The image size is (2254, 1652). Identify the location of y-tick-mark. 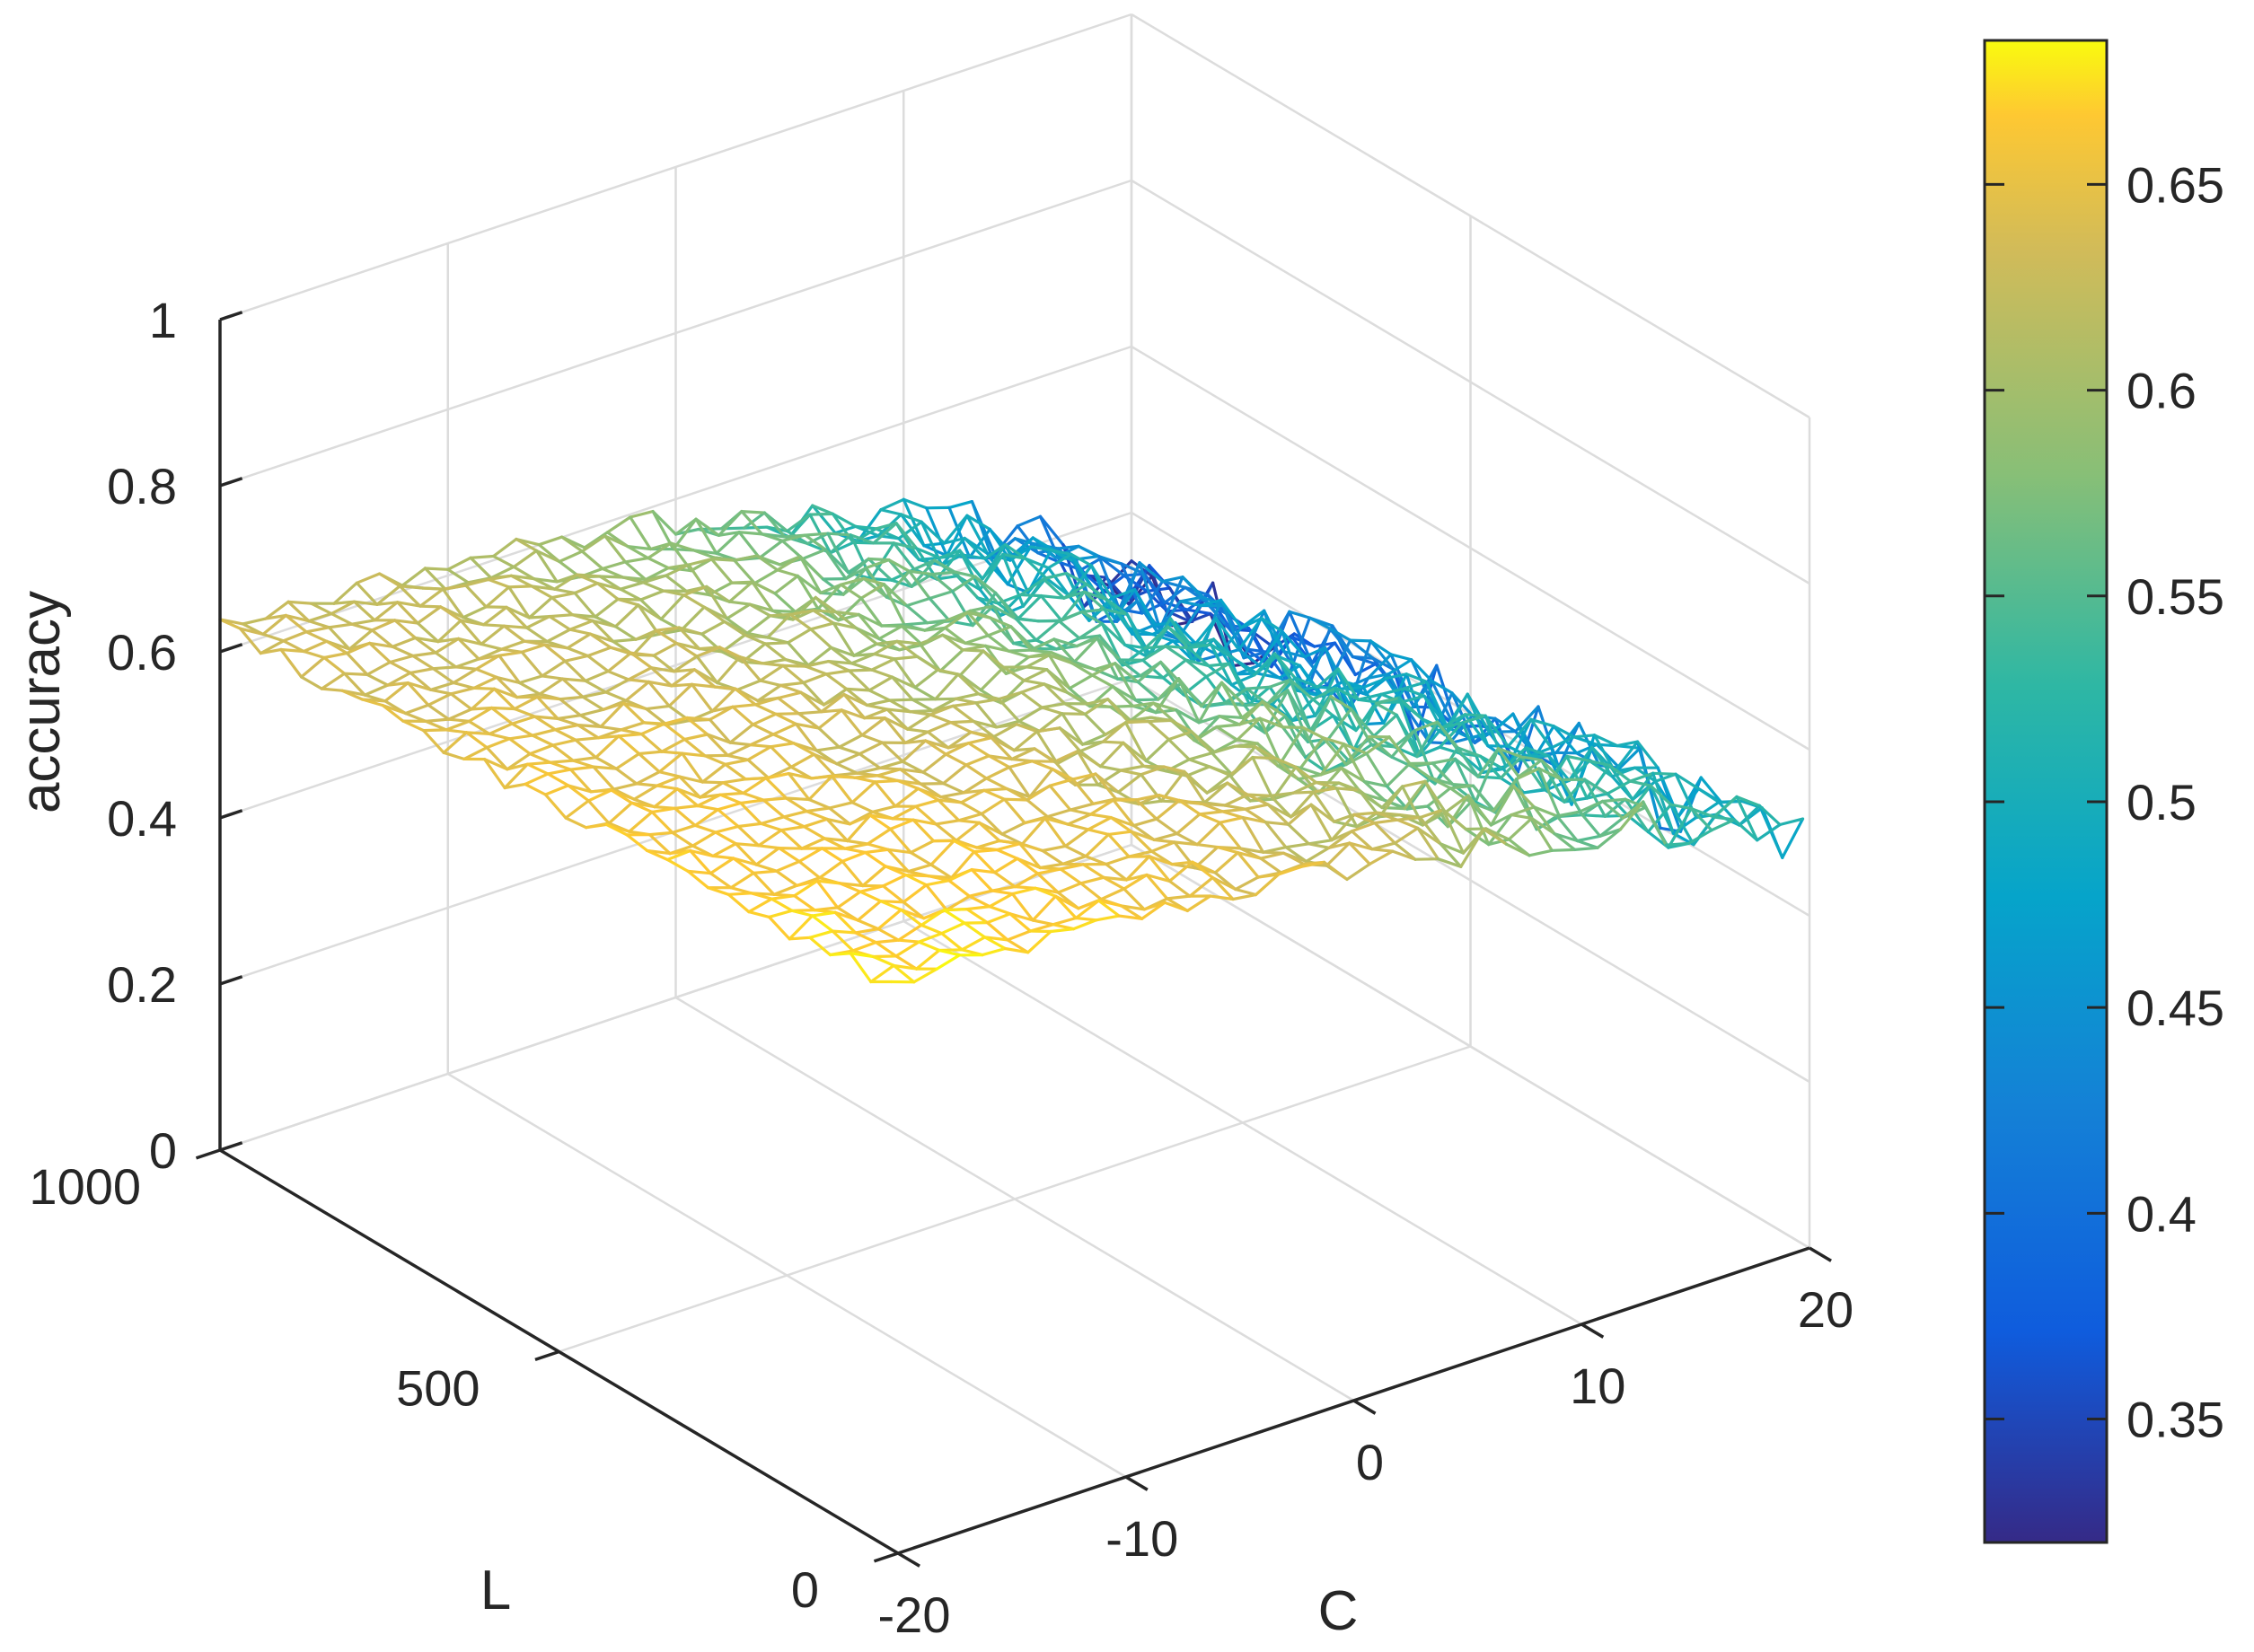
(547, 1356).